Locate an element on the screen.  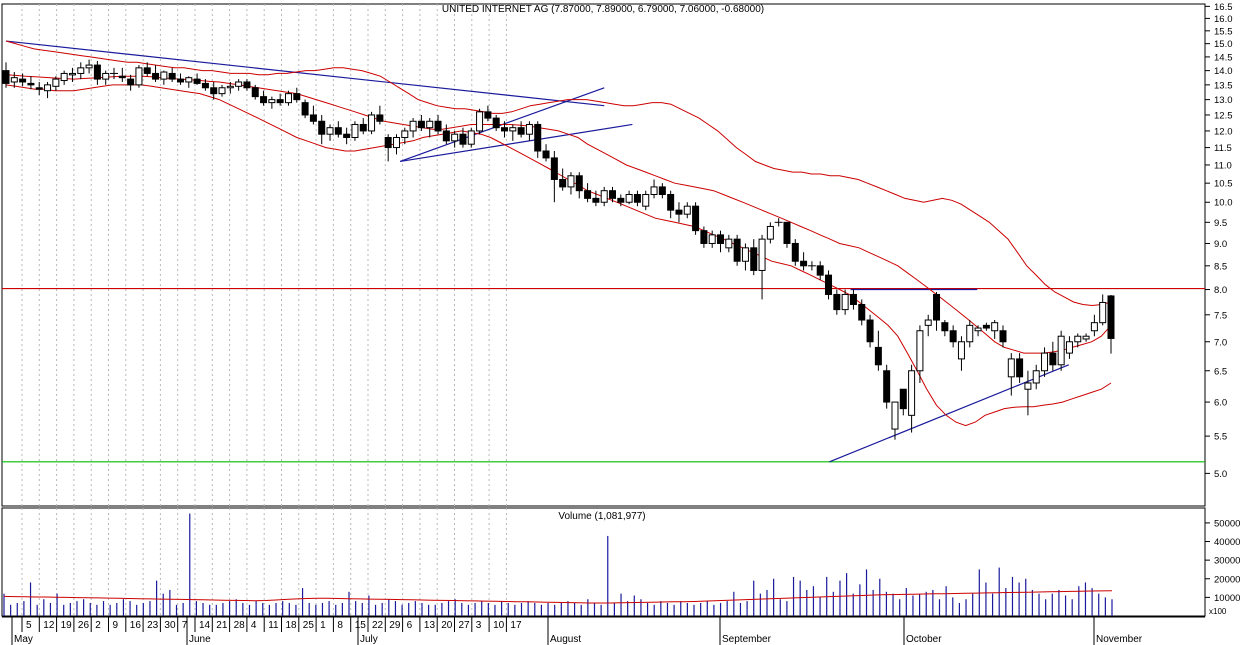
x-tick-label: 25 is located at coordinates (309, 625).